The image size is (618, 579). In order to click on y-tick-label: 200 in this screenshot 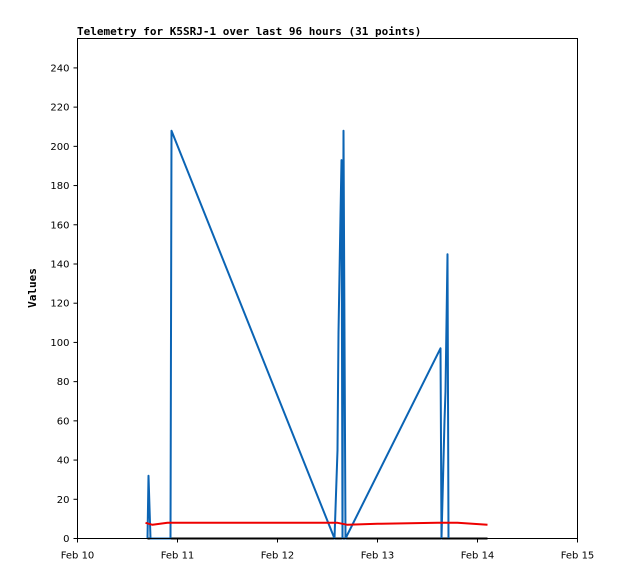, I will do `click(59, 147)`.